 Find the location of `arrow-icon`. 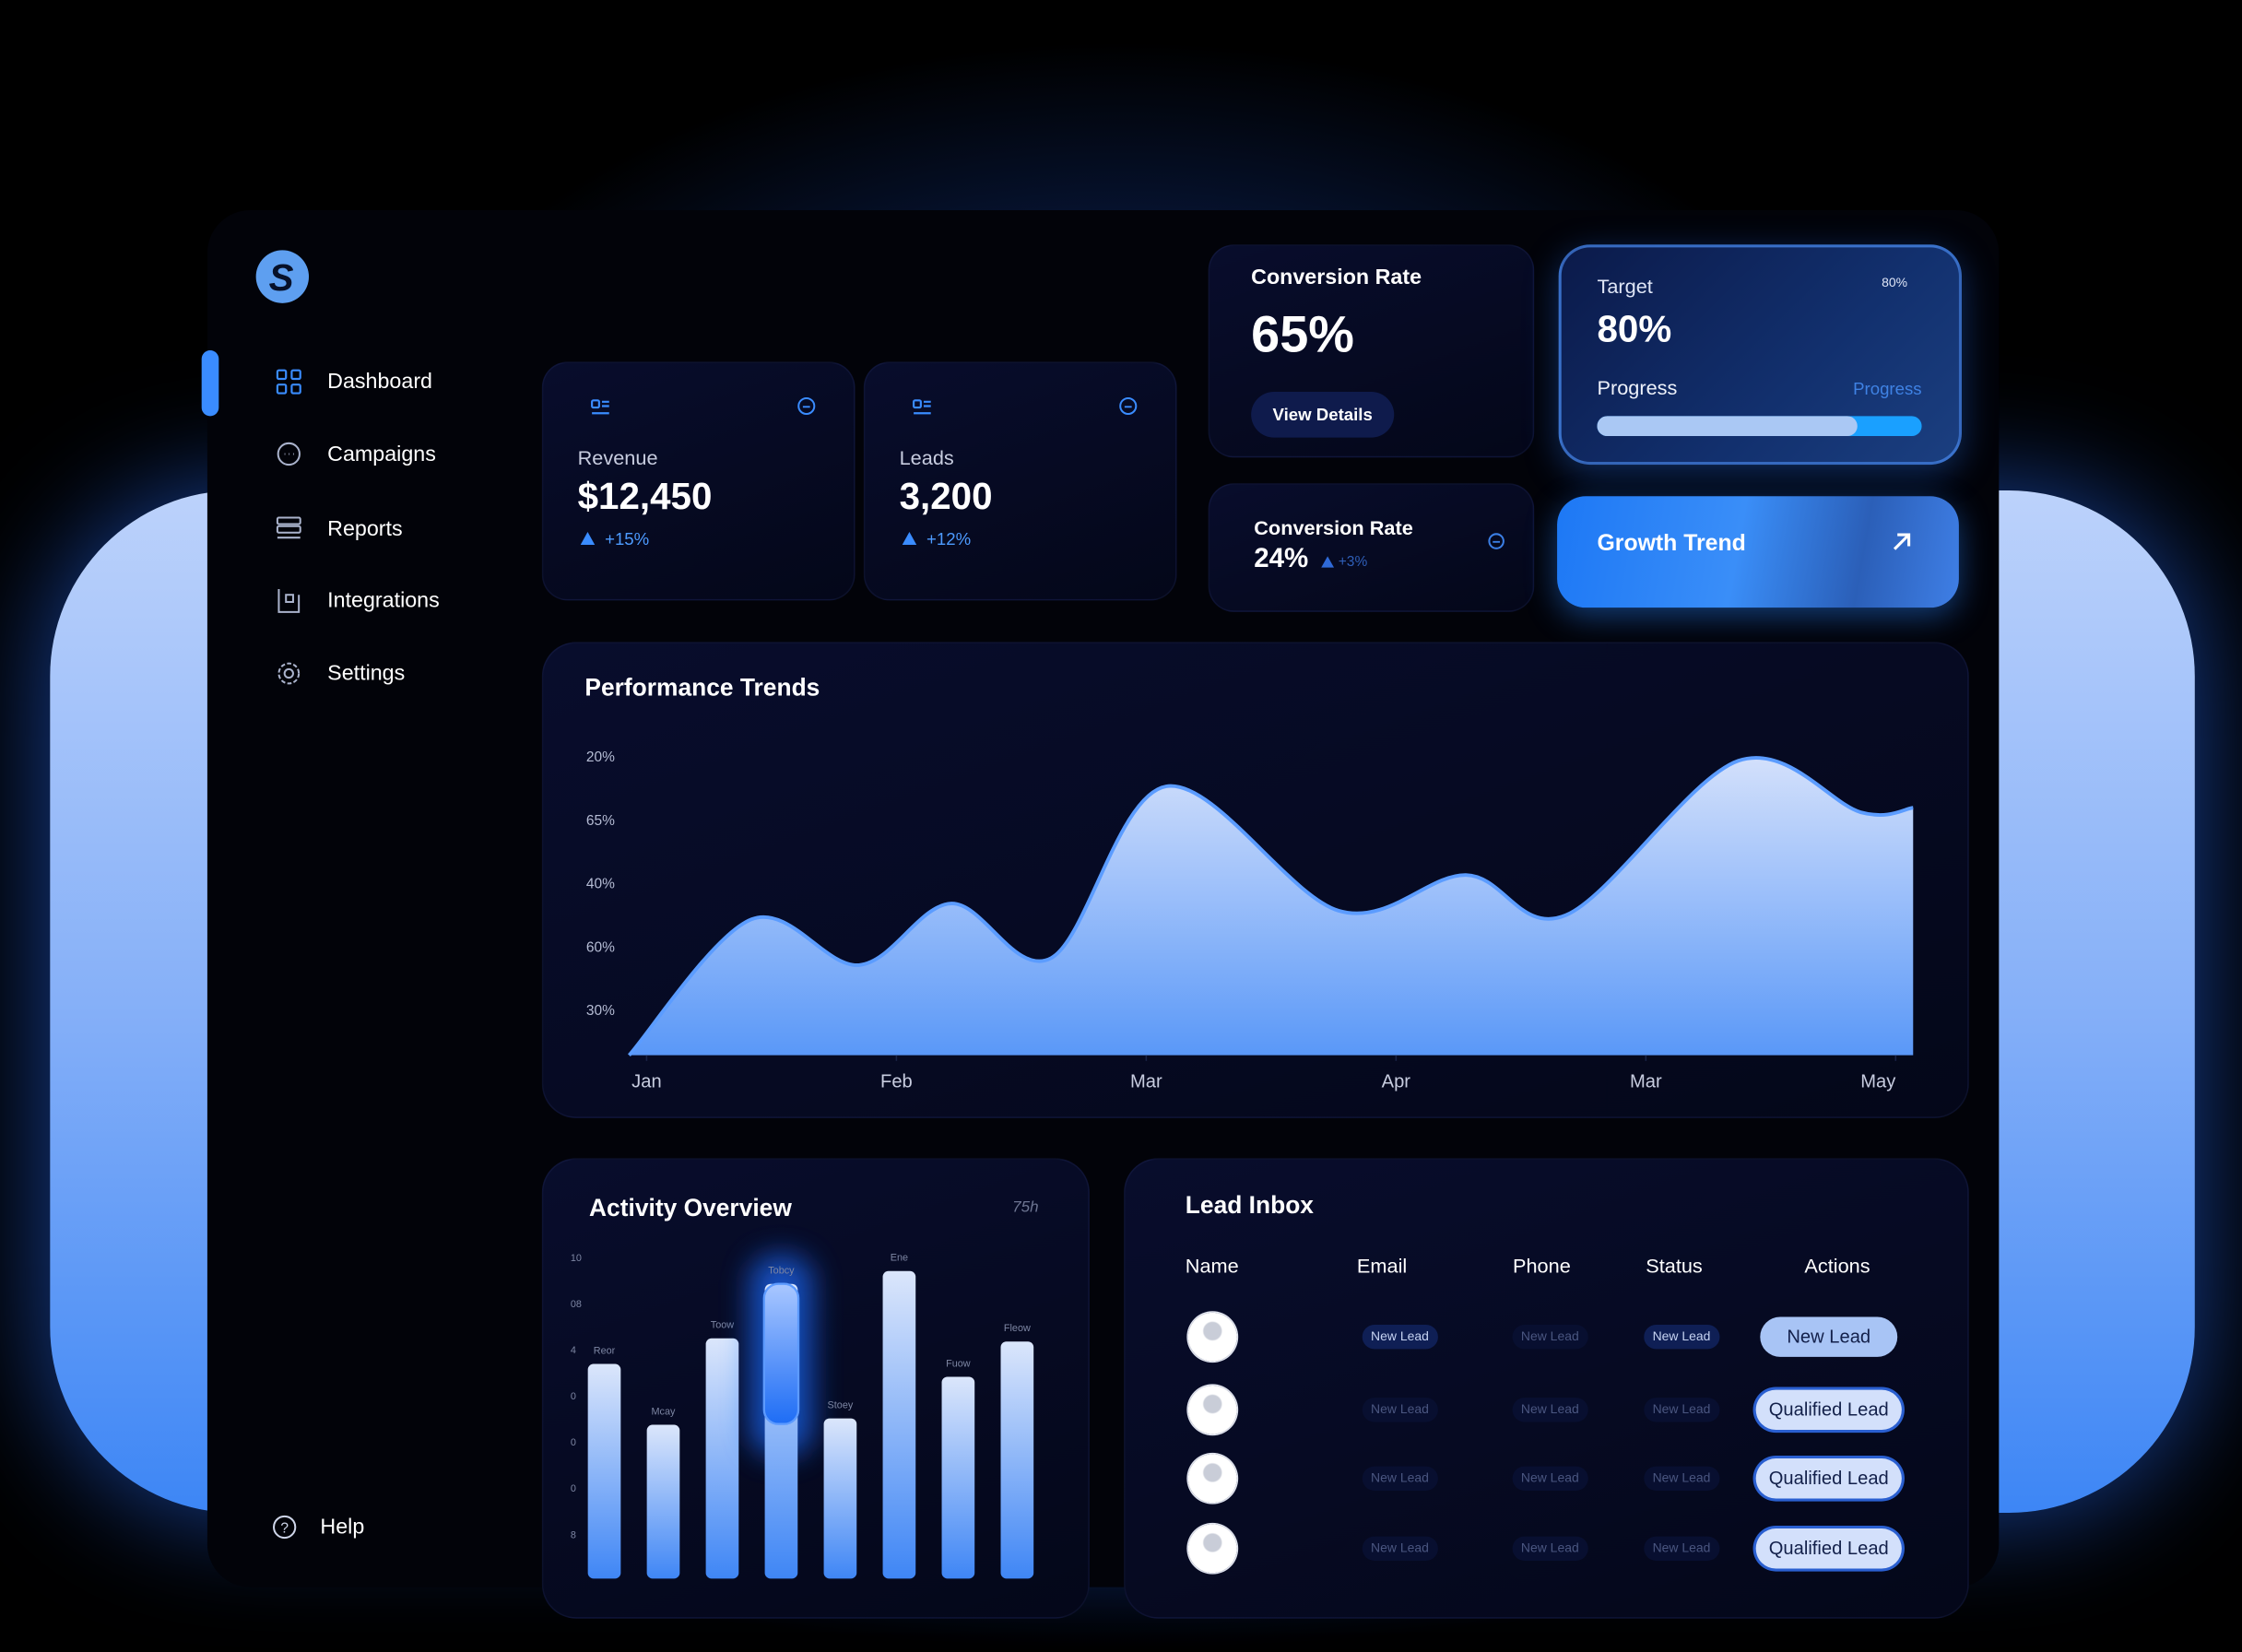

arrow-icon is located at coordinates (1902, 541).